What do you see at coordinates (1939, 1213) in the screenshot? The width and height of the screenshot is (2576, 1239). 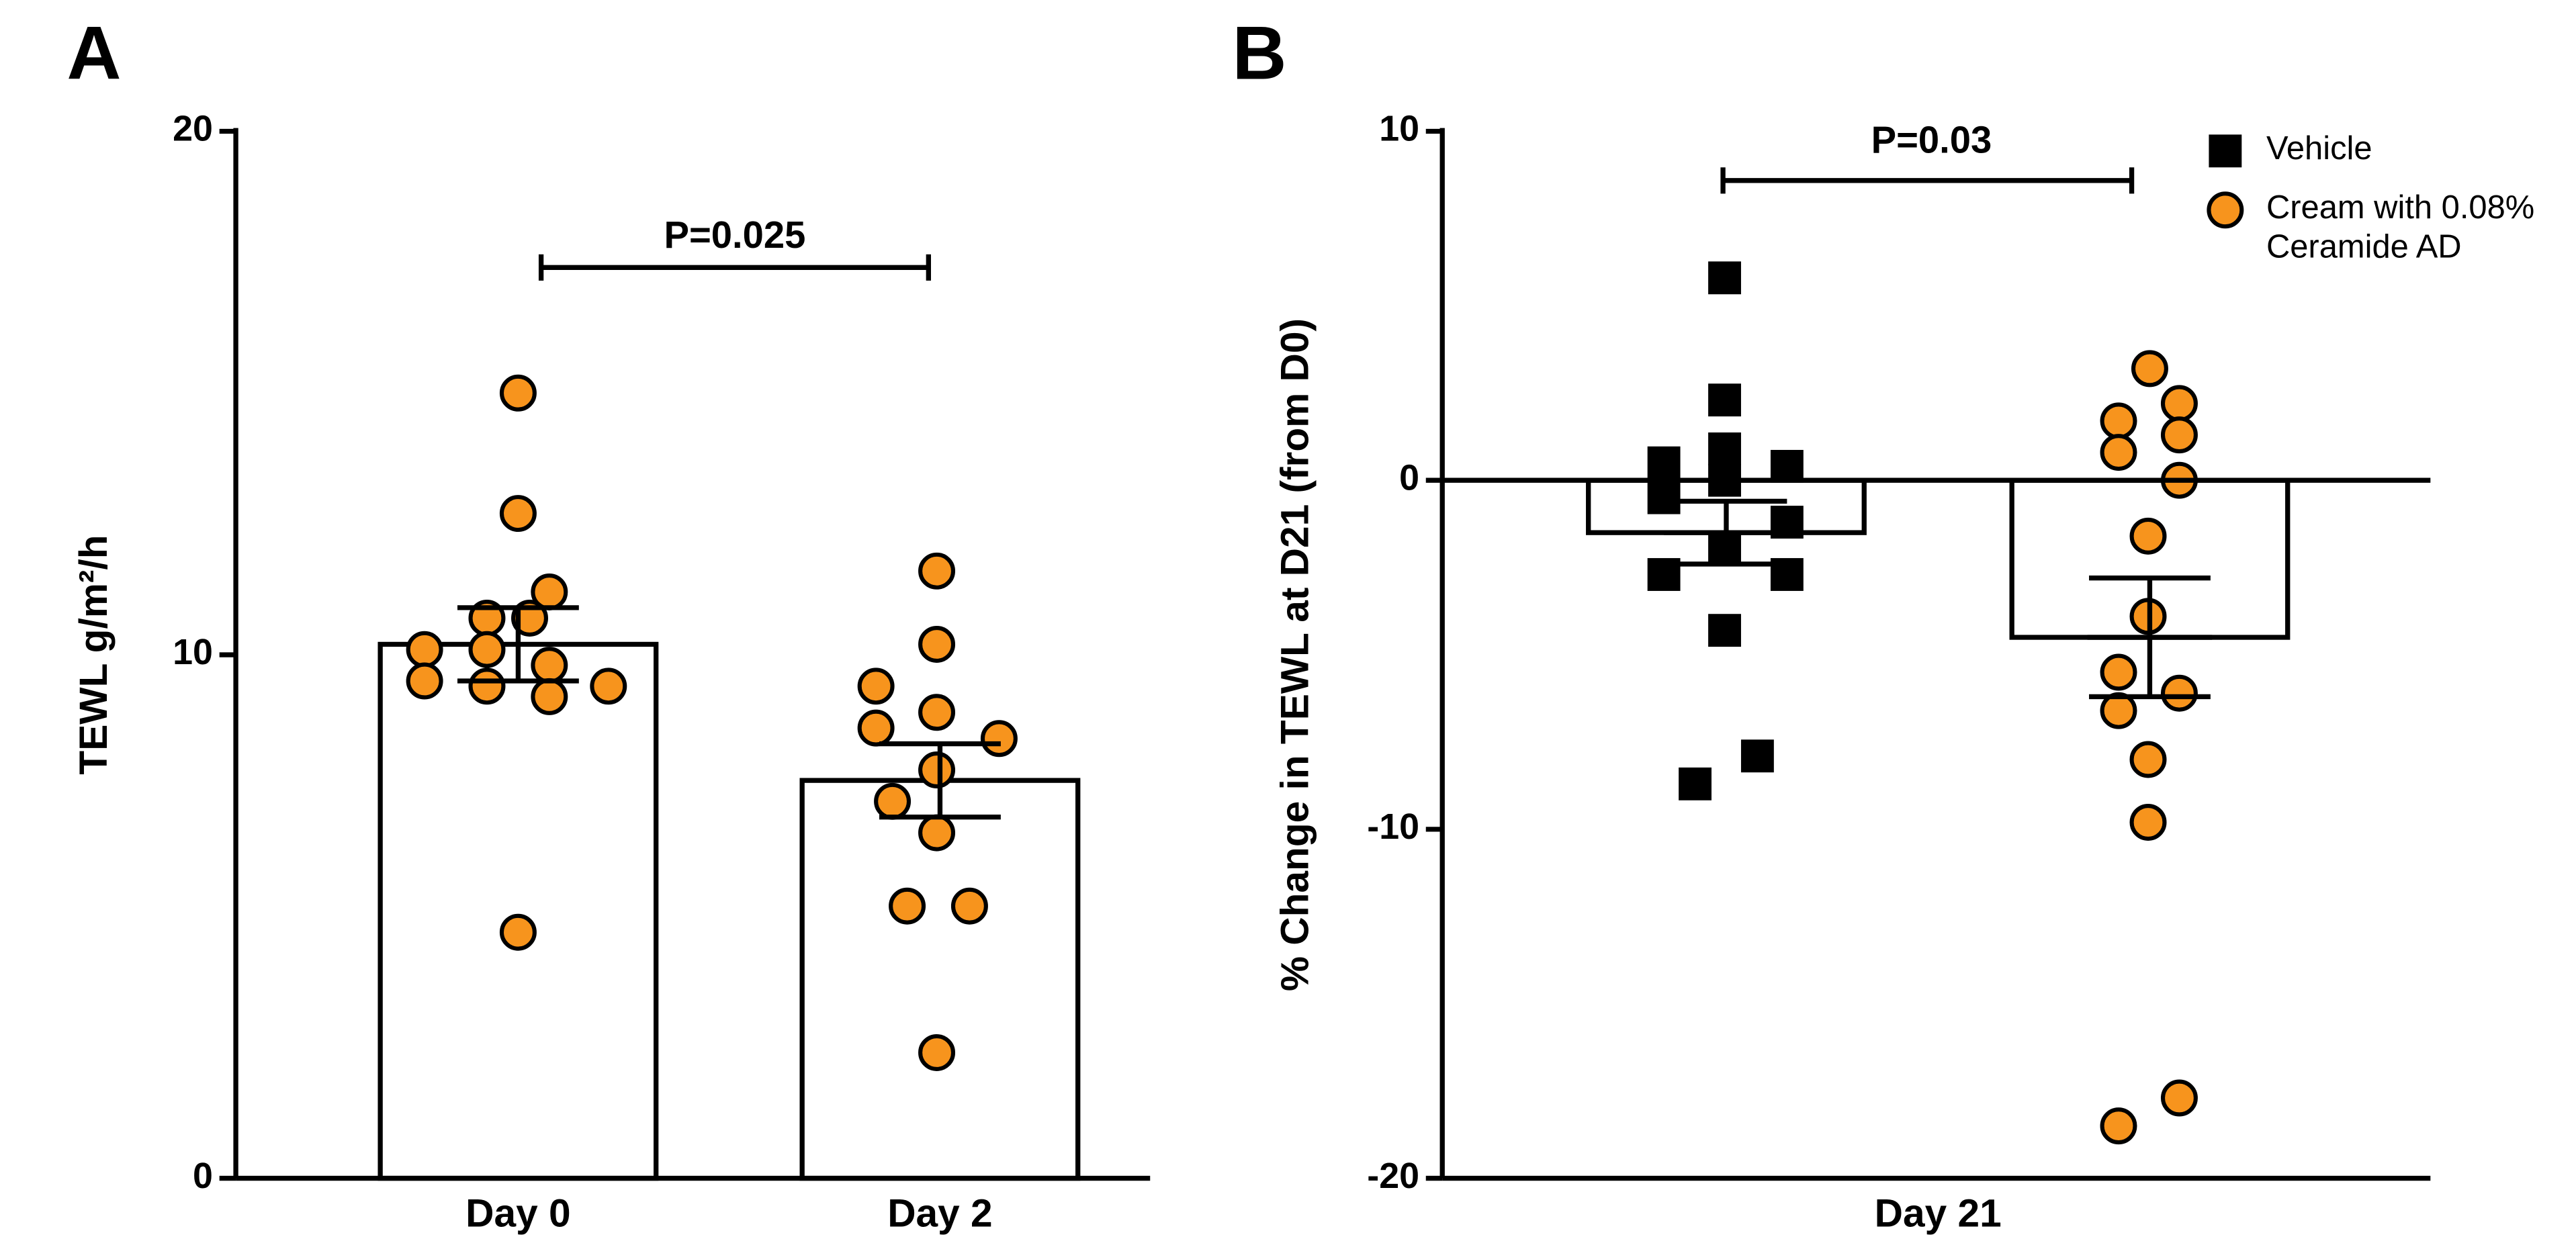 I see `x-tick-label: Day 21` at bounding box center [1939, 1213].